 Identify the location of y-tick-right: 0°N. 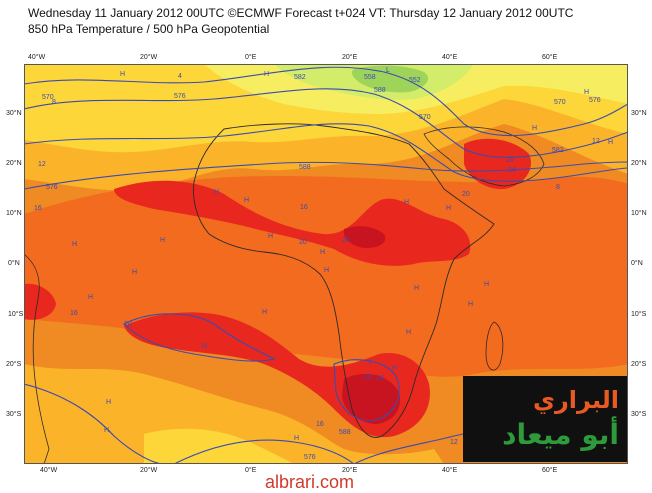
(637, 263).